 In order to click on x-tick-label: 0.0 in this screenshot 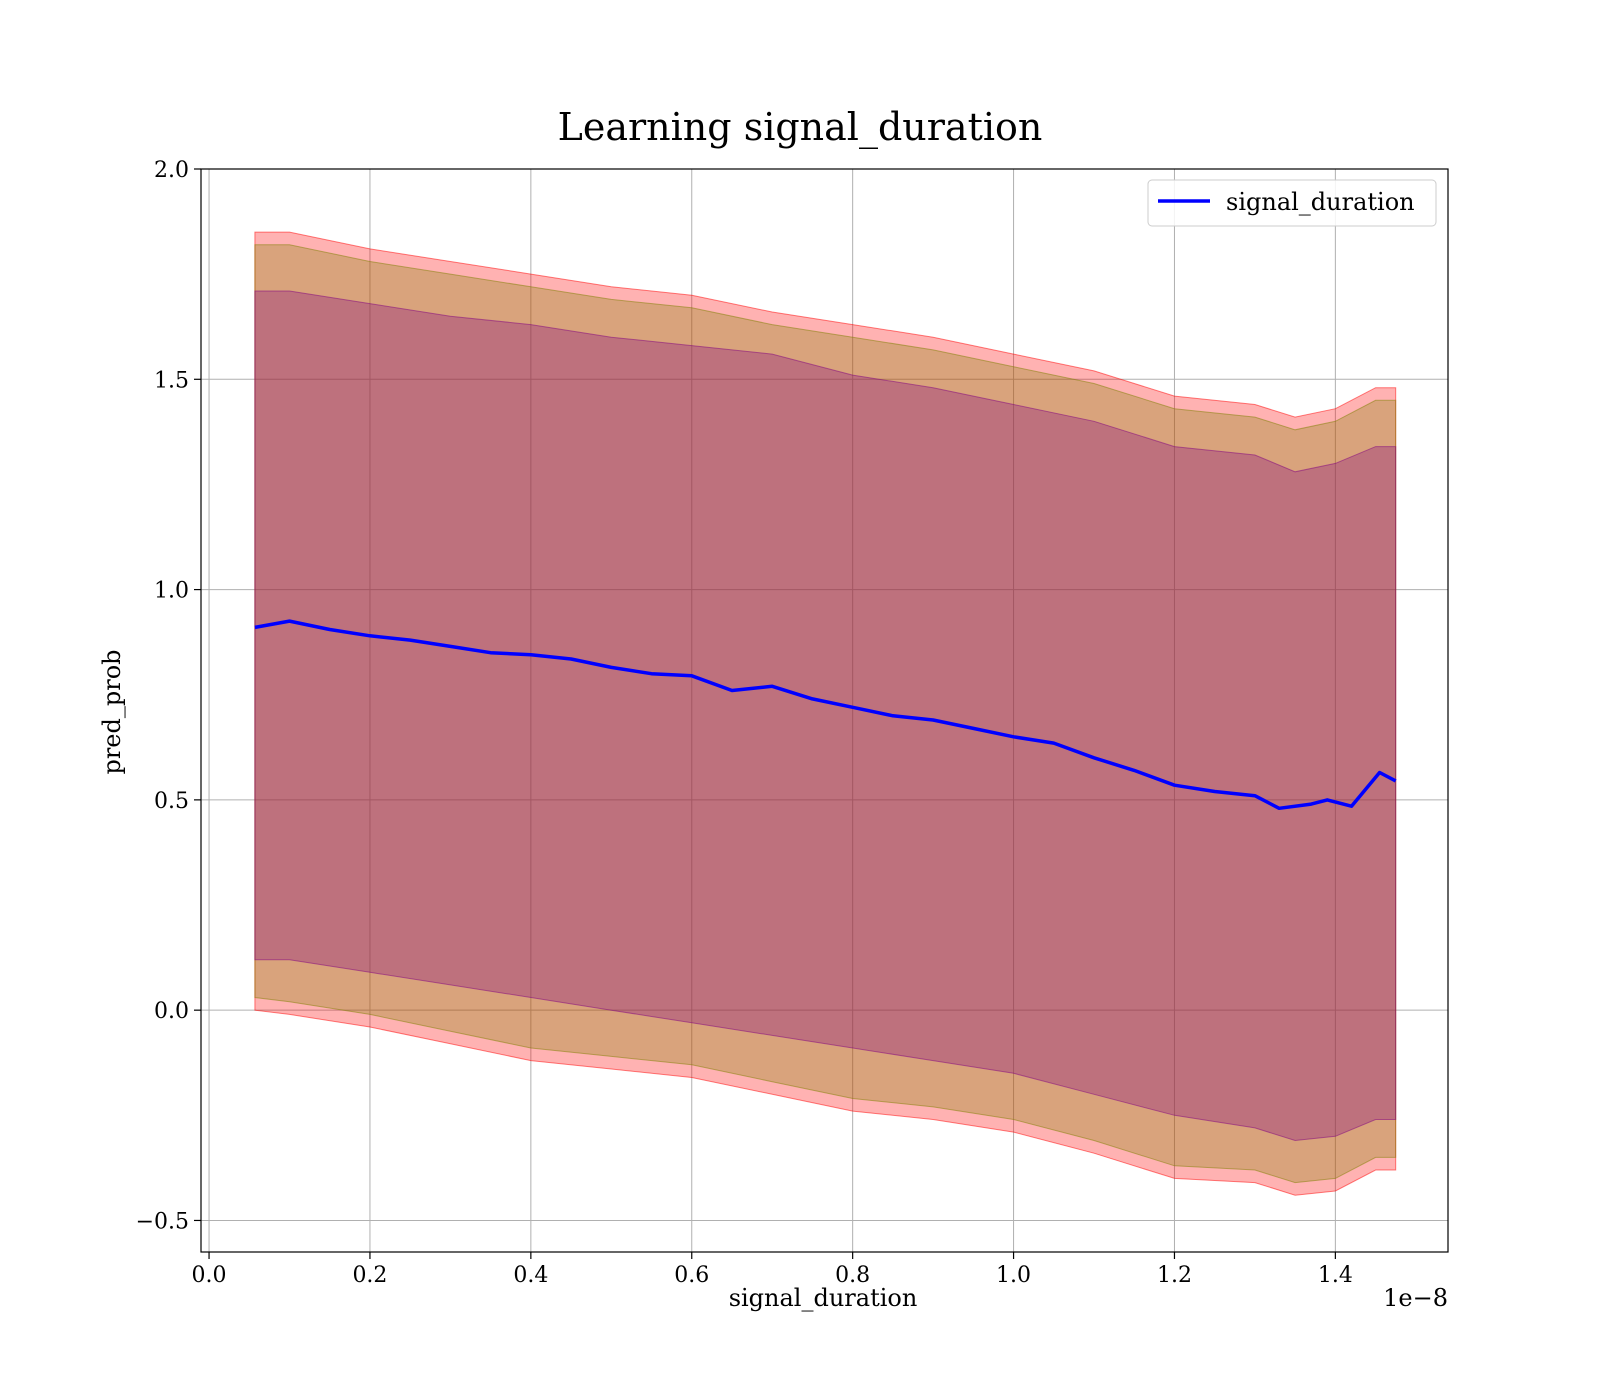, I will do `click(209, 1275)`.